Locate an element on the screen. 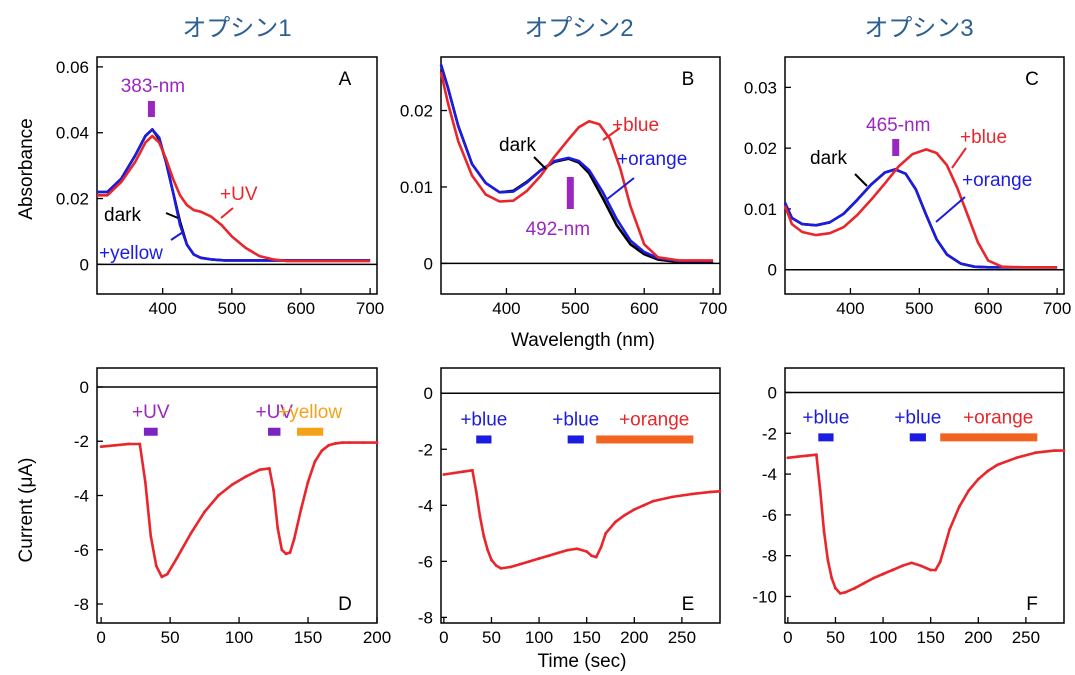  y-tick-label: 0.03 is located at coordinates (760, 87).